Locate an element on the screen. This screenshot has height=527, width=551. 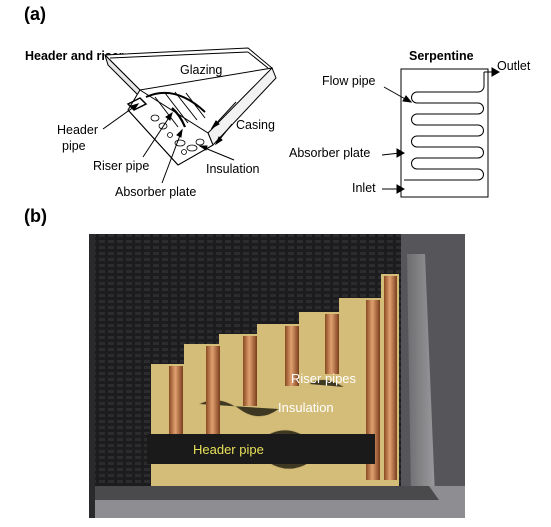
header-pipe-band is located at coordinates (261, 449).